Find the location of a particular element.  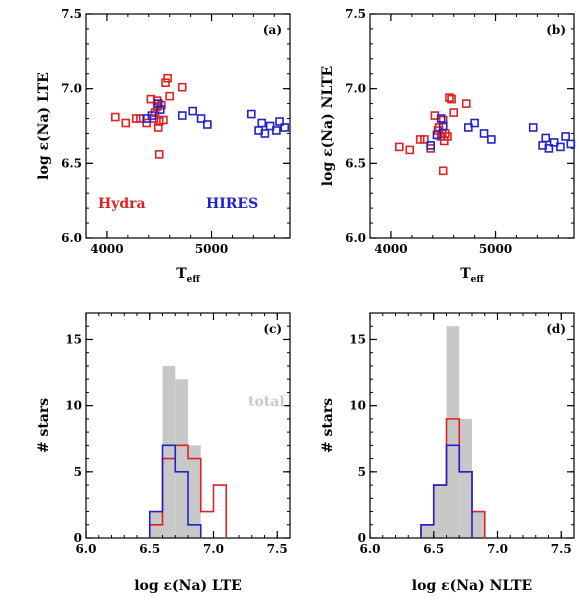

hydra-histogram is located at coordinates (188, 491).